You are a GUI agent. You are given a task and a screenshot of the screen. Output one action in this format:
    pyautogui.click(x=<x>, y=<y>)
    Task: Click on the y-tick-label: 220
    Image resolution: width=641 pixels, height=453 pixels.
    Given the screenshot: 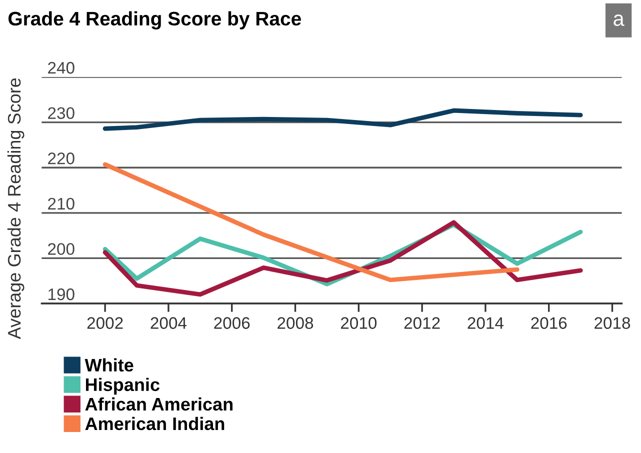 What is the action you would take?
    pyautogui.click(x=61, y=158)
    